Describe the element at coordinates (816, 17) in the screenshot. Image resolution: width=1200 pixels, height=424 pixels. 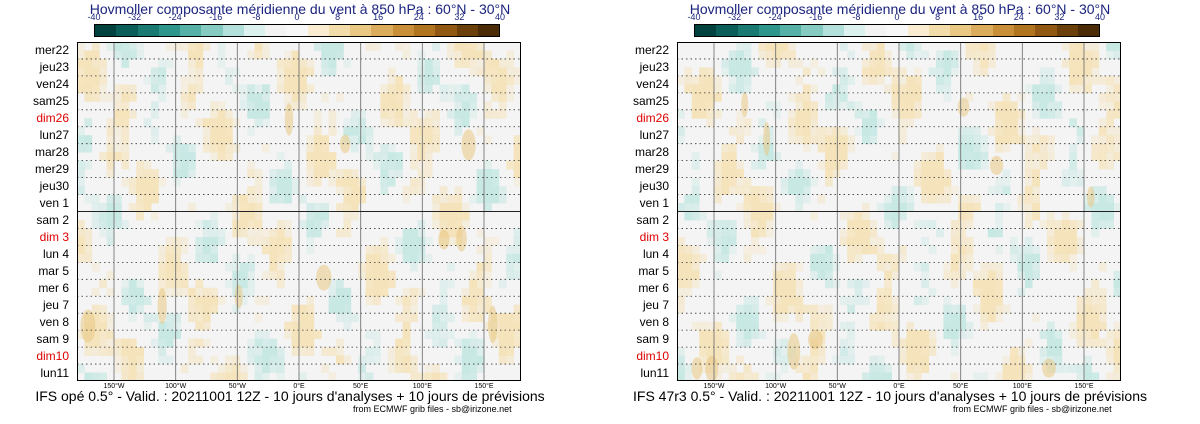
I see `colorbar-tick-label: -16` at that location.